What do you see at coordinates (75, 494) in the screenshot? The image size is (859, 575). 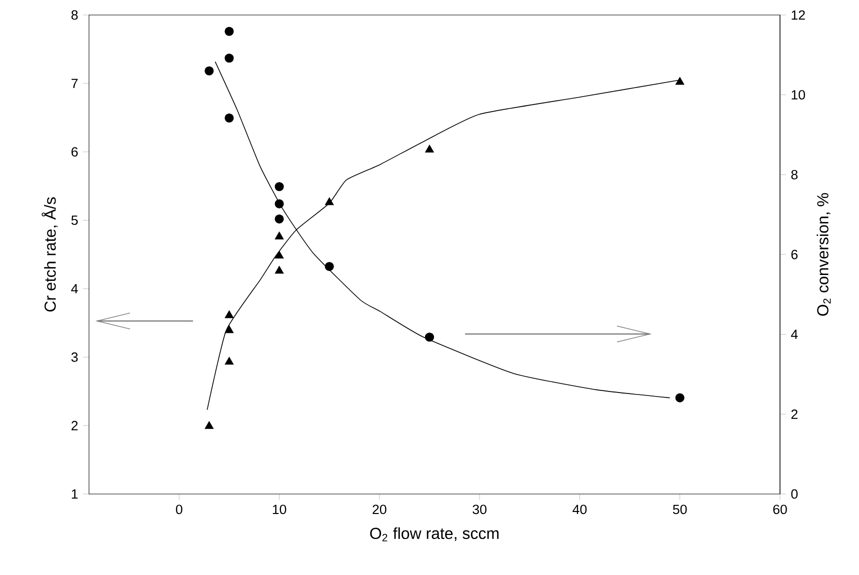 I see `y-tick-label: 1` at bounding box center [75, 494].